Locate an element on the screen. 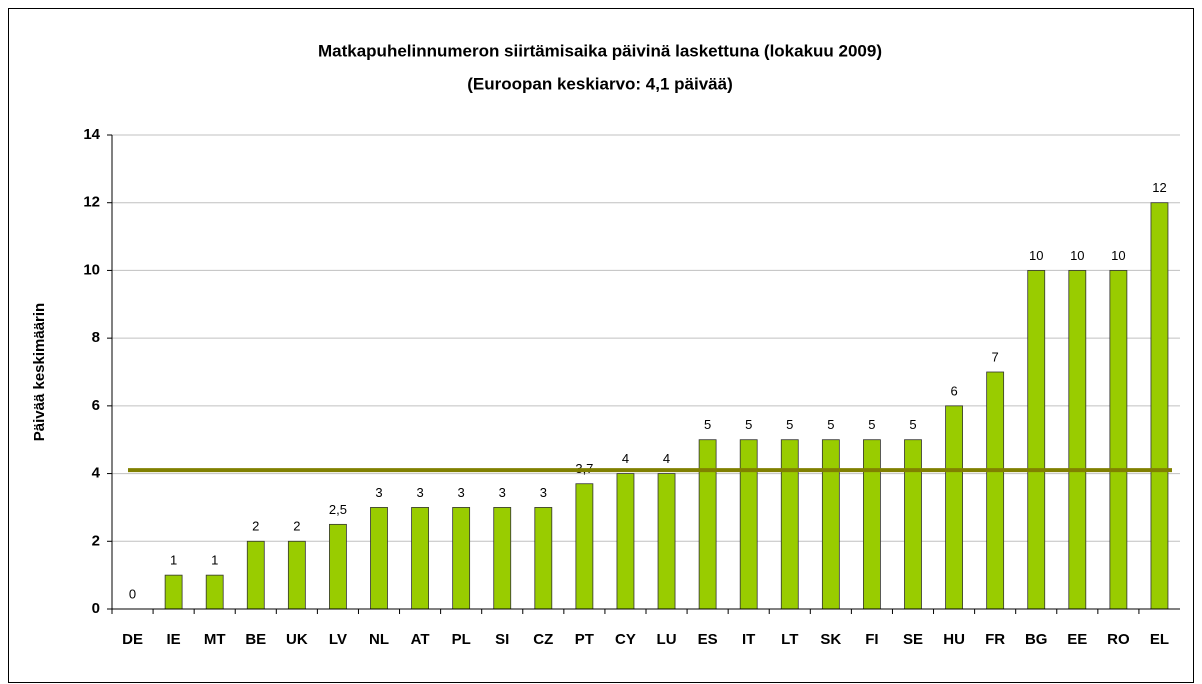  x-tick-label: BE is located at coordinates (255, 639).